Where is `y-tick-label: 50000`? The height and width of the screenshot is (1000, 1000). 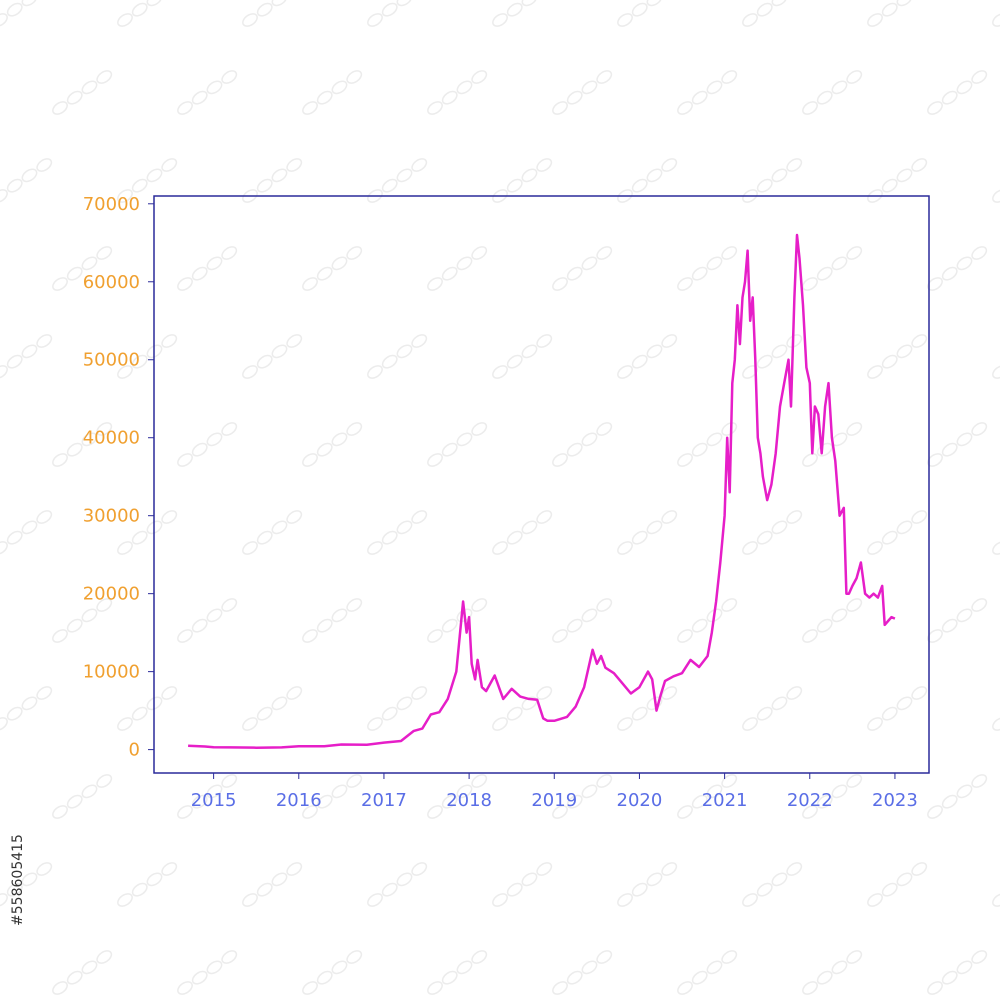
y-tick-label: 50000 is located at coordinates (111, 360).